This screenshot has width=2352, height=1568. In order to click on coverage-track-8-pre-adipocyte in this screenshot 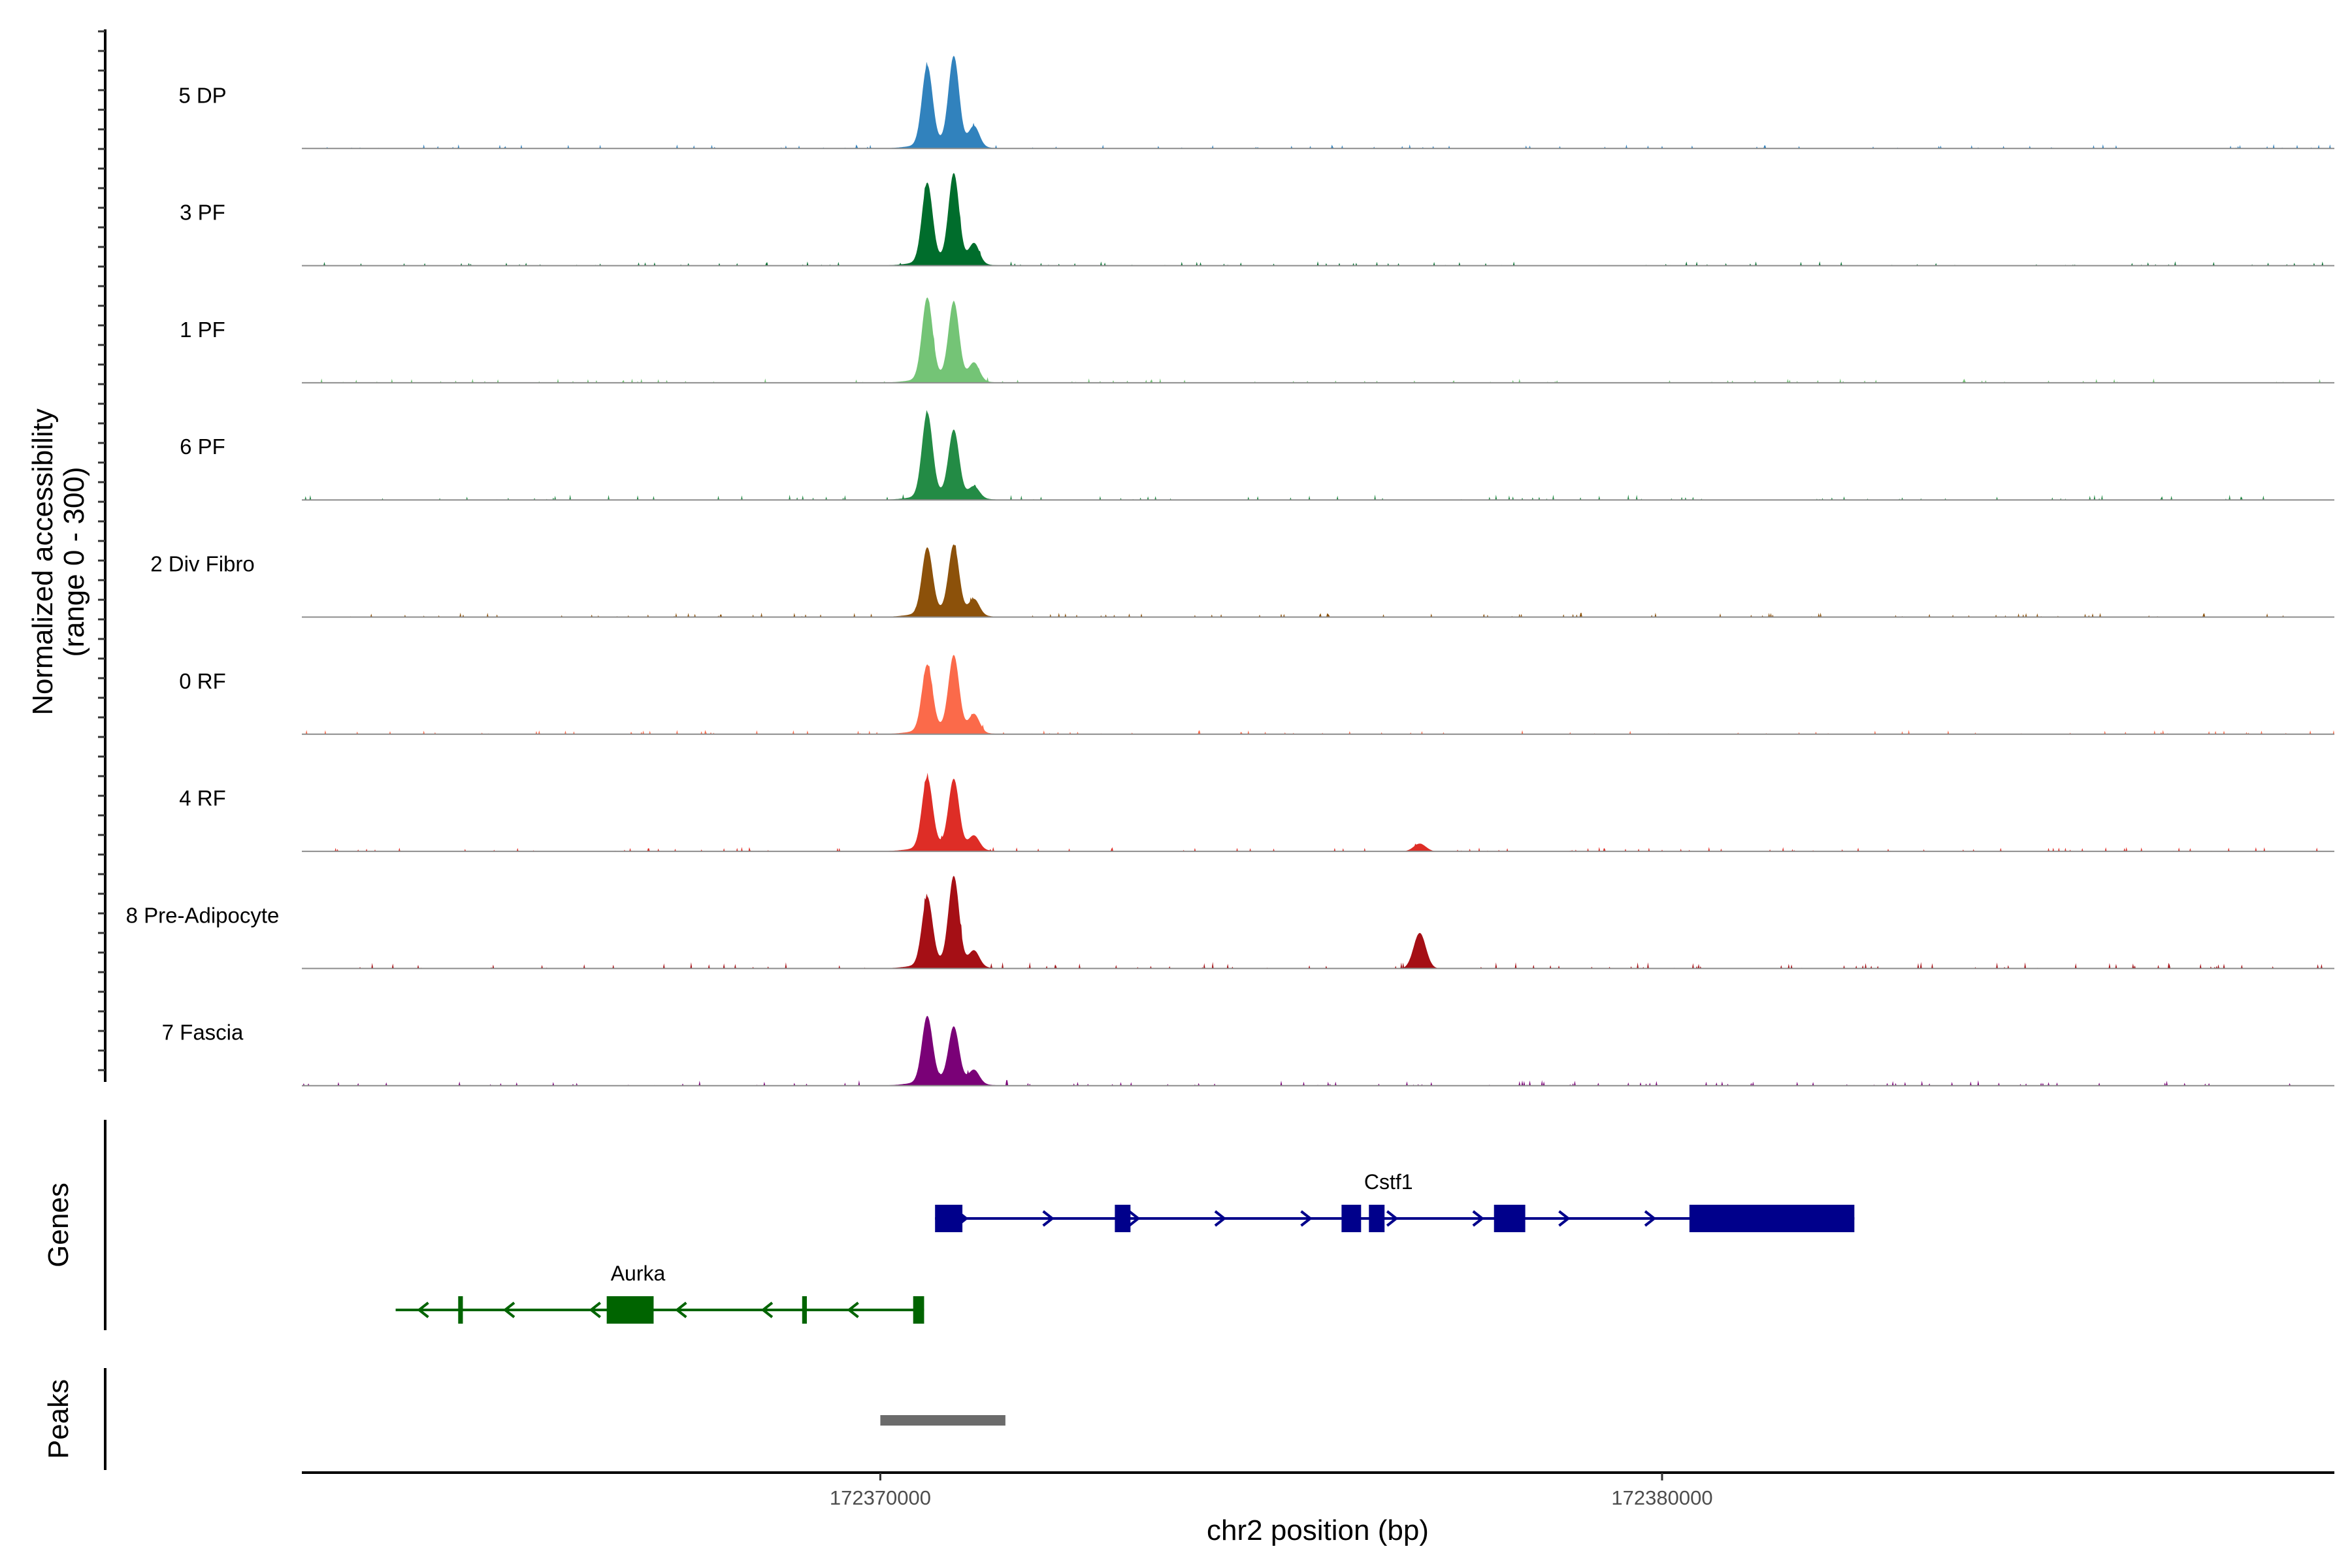, I will do `click(1318, 922)`.